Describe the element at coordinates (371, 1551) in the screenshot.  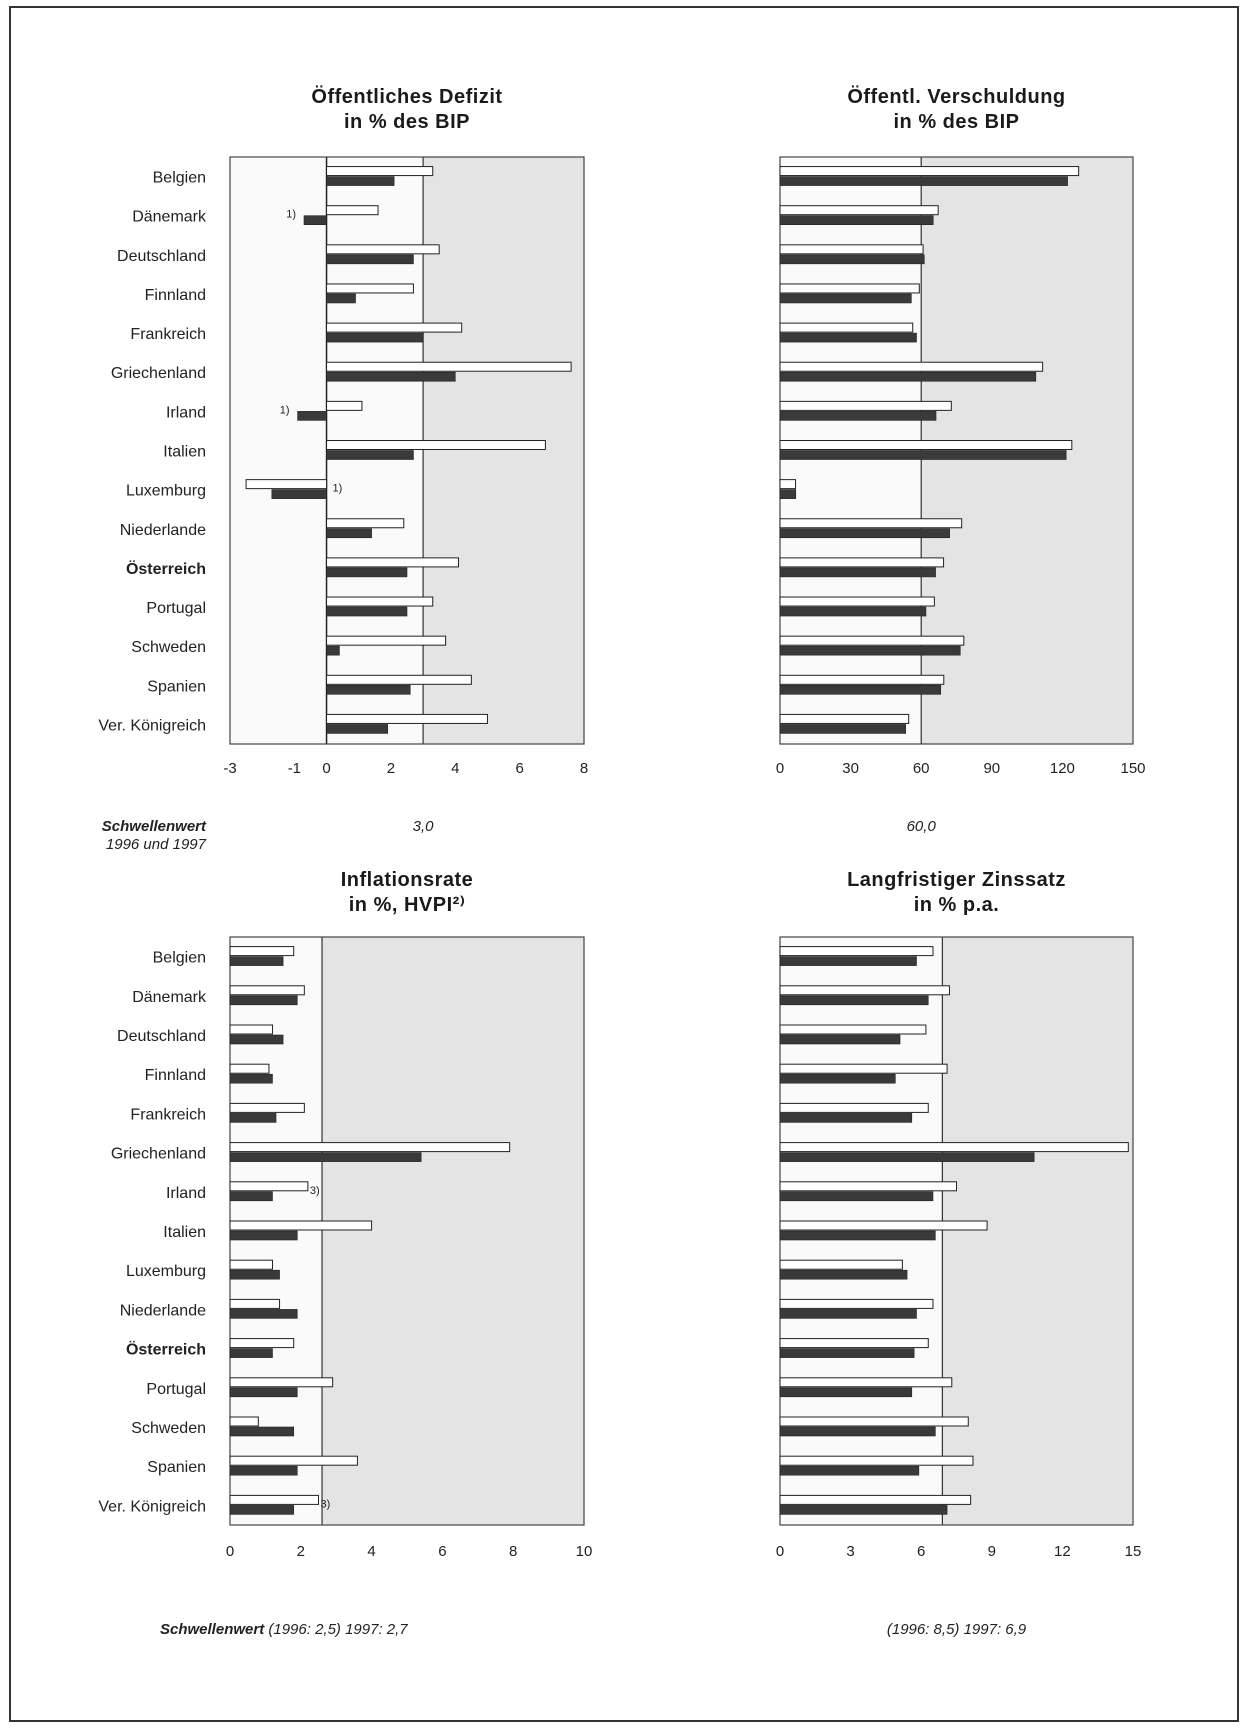
I see `x-tick-label: 4` at that location.